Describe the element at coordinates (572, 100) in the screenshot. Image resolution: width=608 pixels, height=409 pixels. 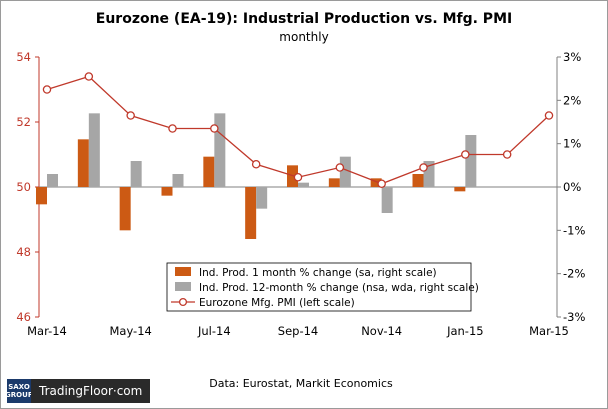
I see `right-axis-tick-label: 2%` at that location.